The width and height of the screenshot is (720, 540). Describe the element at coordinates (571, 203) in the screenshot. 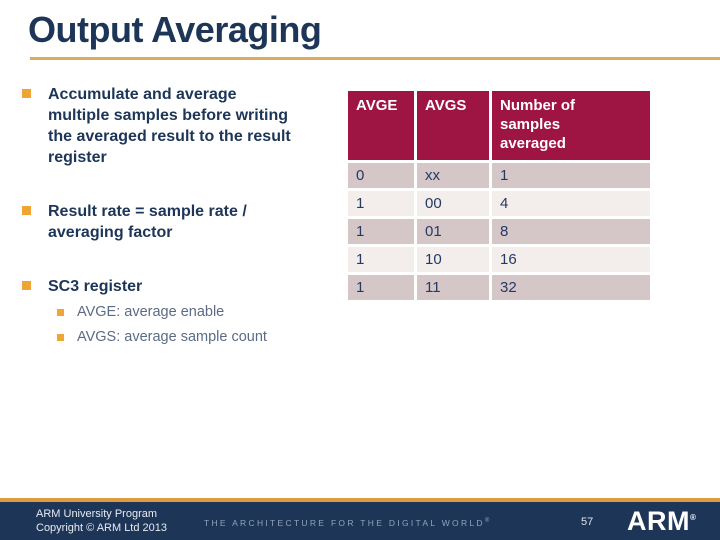

I see `table-cell: 4` at that location.